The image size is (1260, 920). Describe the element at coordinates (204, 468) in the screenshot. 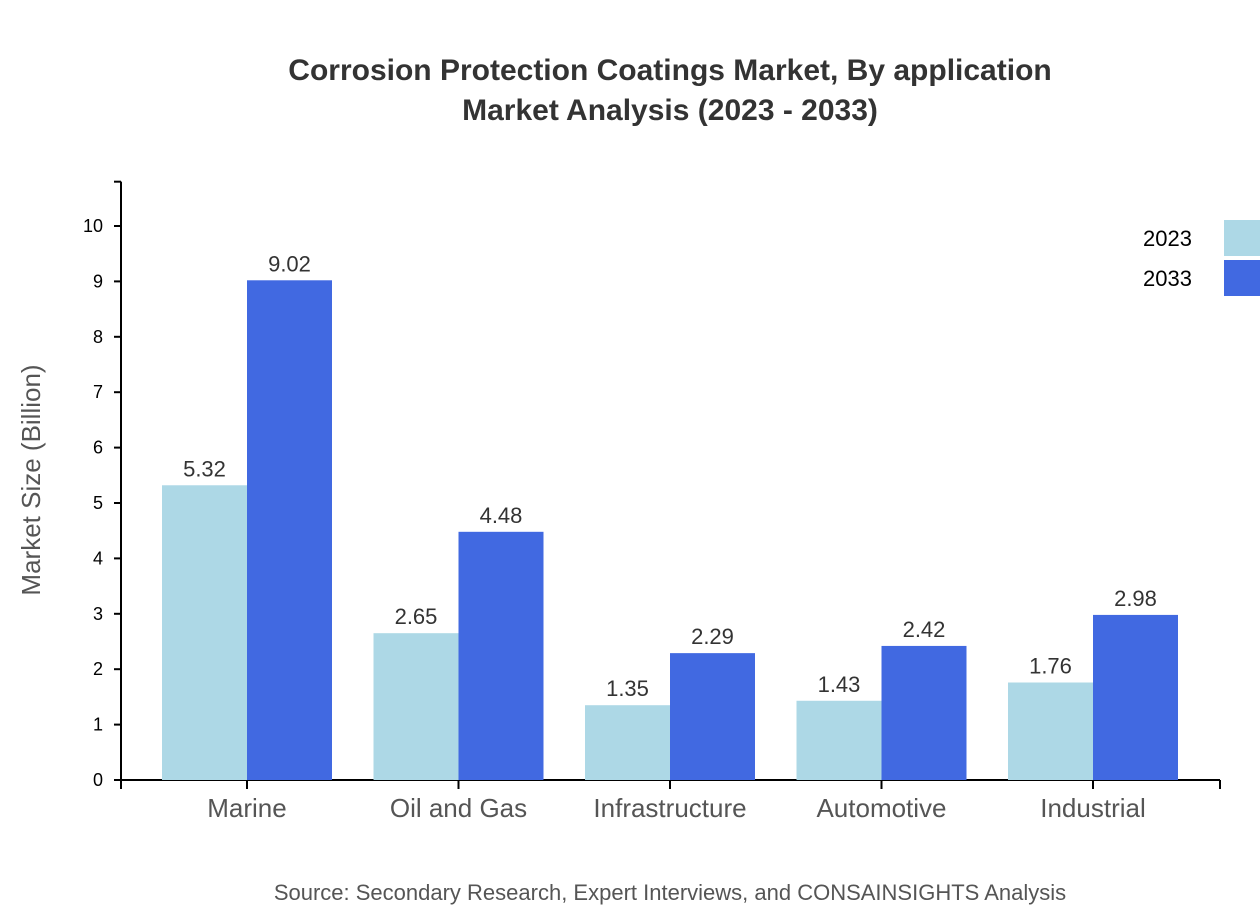

I see `data-label: 5.32` at that location.